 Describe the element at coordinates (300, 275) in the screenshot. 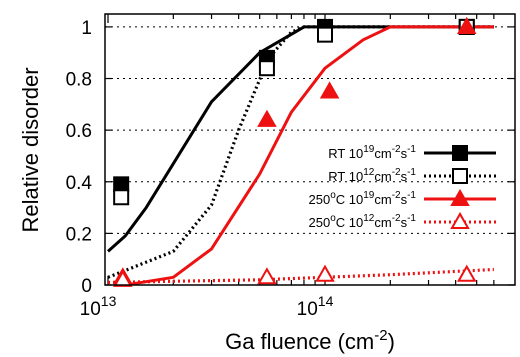

I see `series-4-line` at that location.